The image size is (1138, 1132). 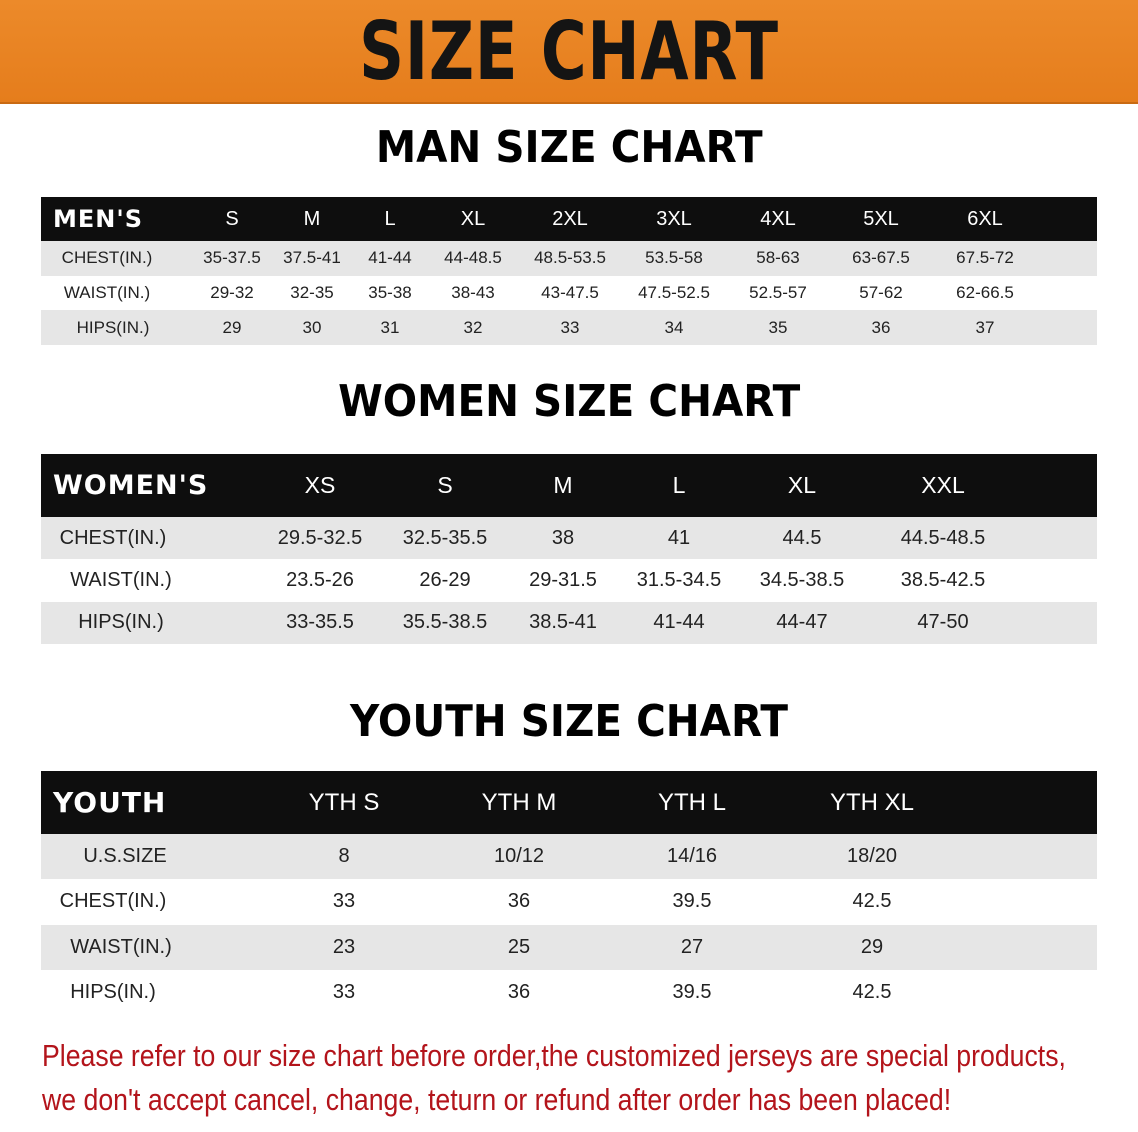 I want to click on women-section-title: WOMEN SIZE CHART, so click(x=569, y=401).